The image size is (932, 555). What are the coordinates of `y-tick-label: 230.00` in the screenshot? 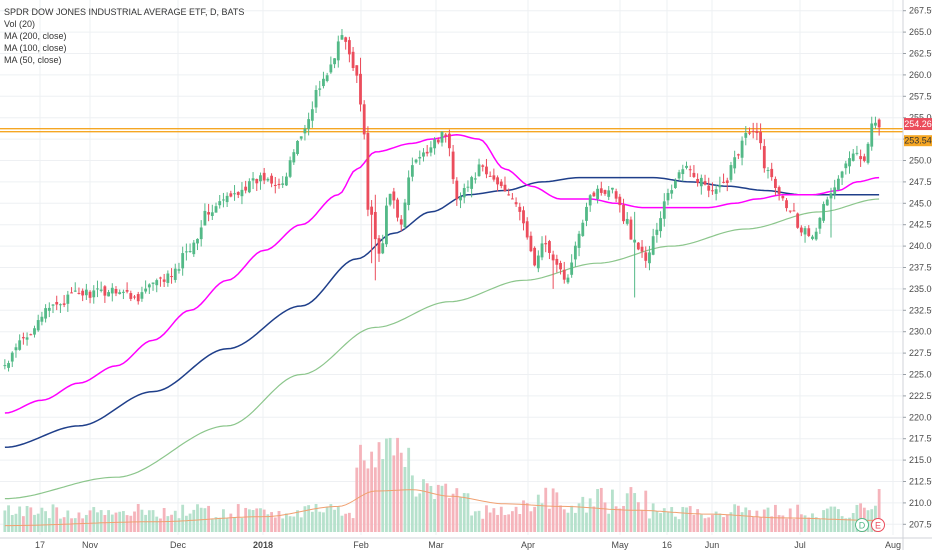 It's located at (920, 332).